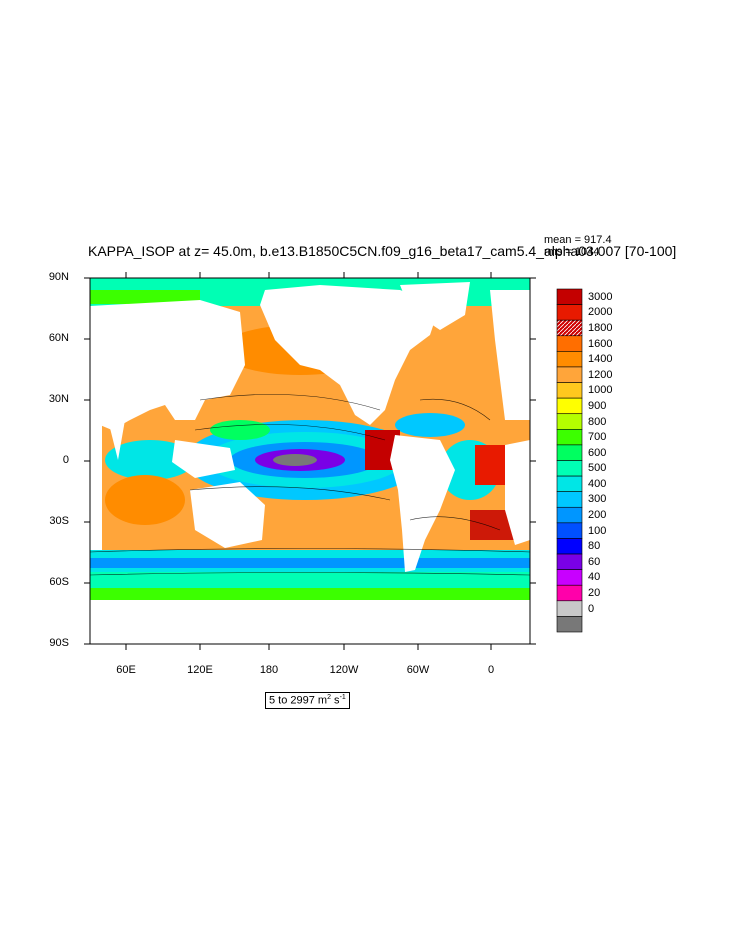 The width and height of the screenshot is (733, 945). I want to click on x-tick-label: 180, so click(269, 670).